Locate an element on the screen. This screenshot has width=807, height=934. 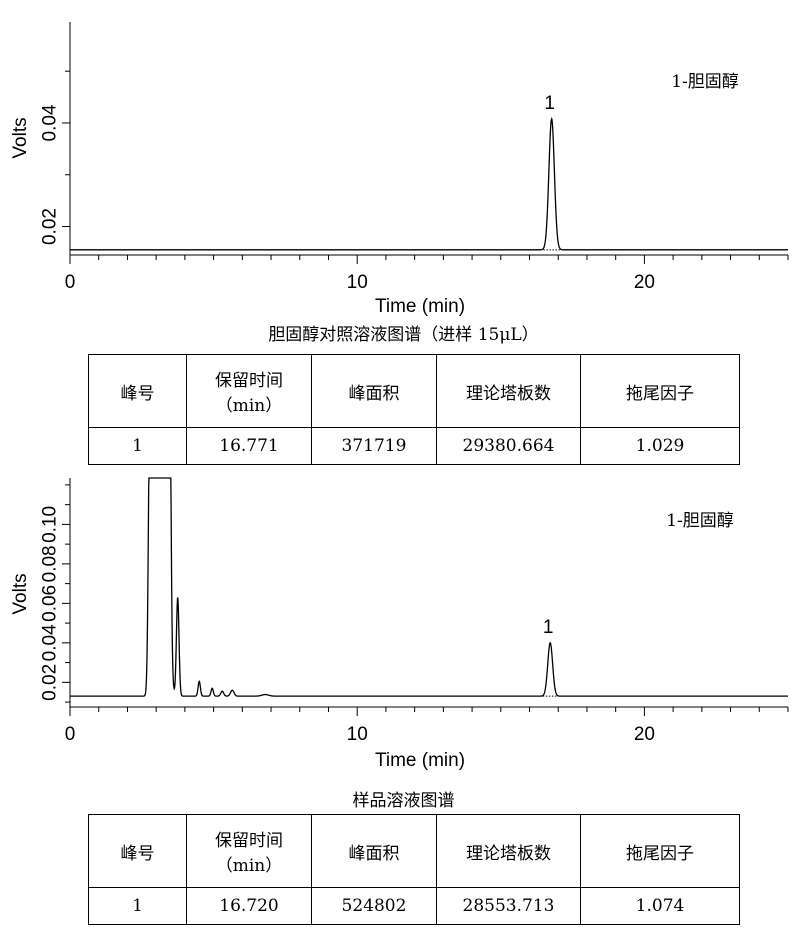
table-row: 1 16.720 524802 28553.713 1.074 is located at coordinates (414, 906).